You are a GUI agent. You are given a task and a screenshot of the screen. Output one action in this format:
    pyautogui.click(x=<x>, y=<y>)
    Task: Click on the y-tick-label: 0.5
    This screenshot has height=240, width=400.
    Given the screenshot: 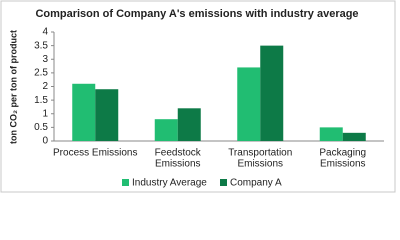 What is the action you would take?
    pyautogui.click(x=41, y=127)
    